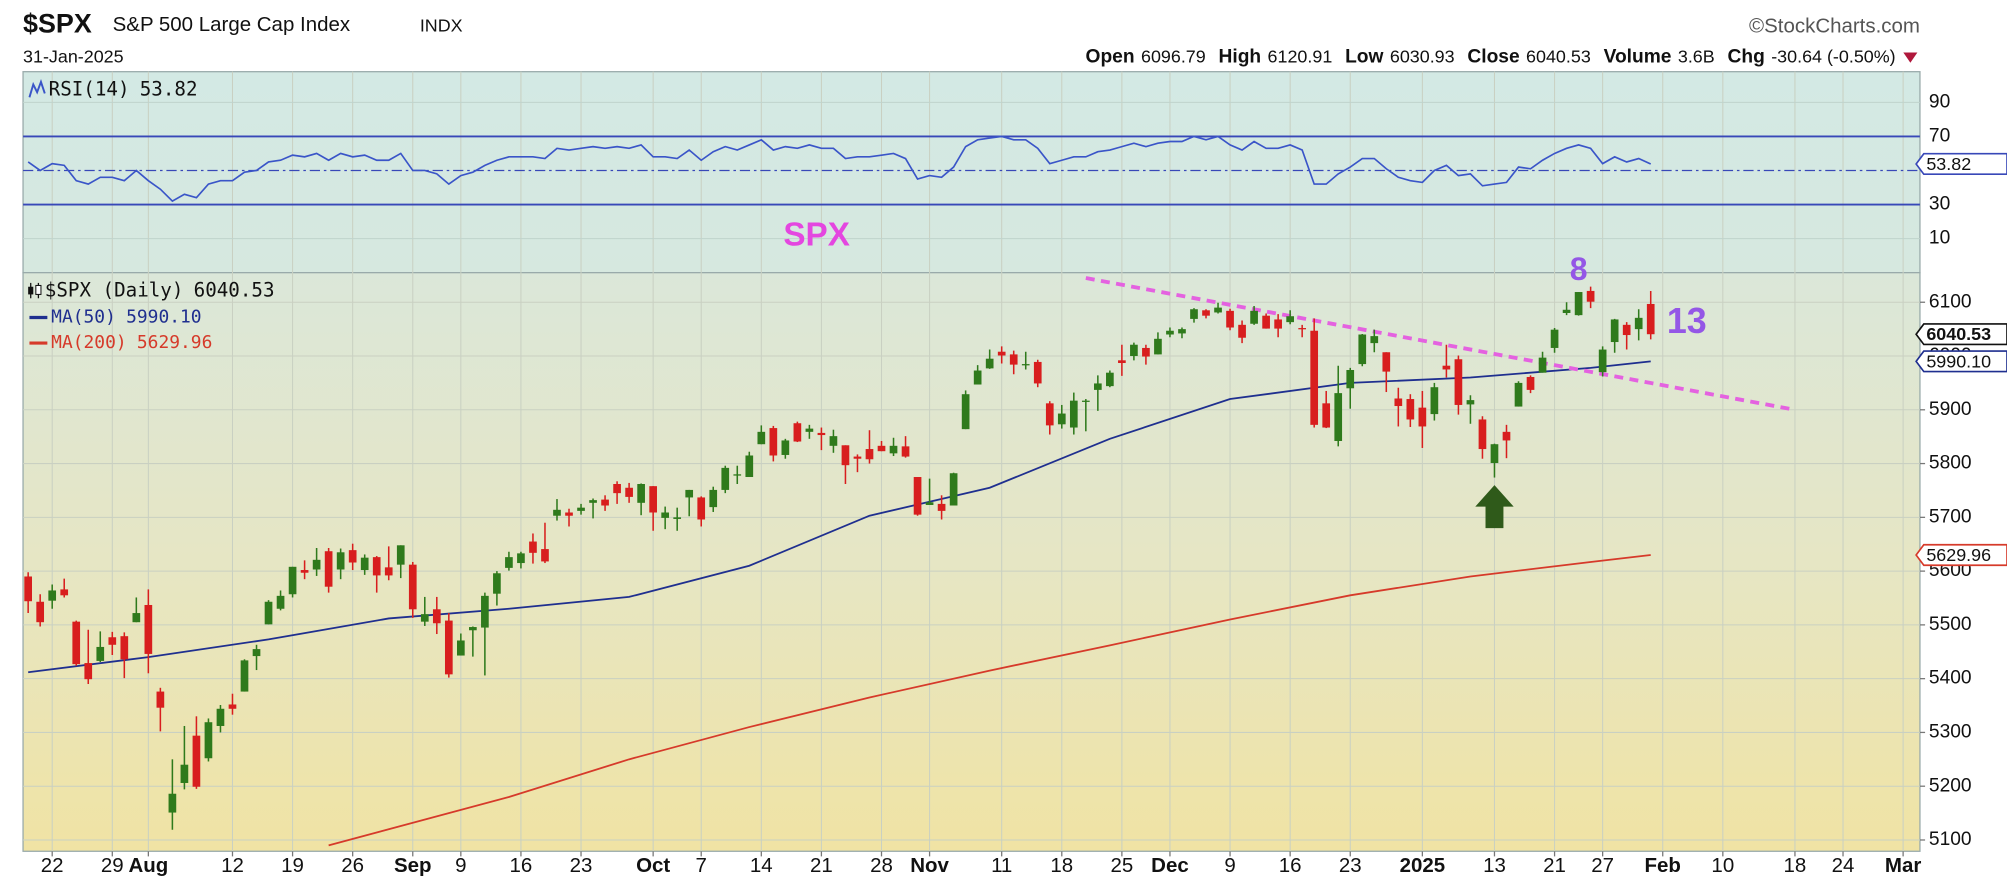 Image resolution: width=2007 pixels, height=882 pixels. Describe the element at coordinates (1950, 463) in the screenshot. I see `y-tick-label: 5800` at that location.